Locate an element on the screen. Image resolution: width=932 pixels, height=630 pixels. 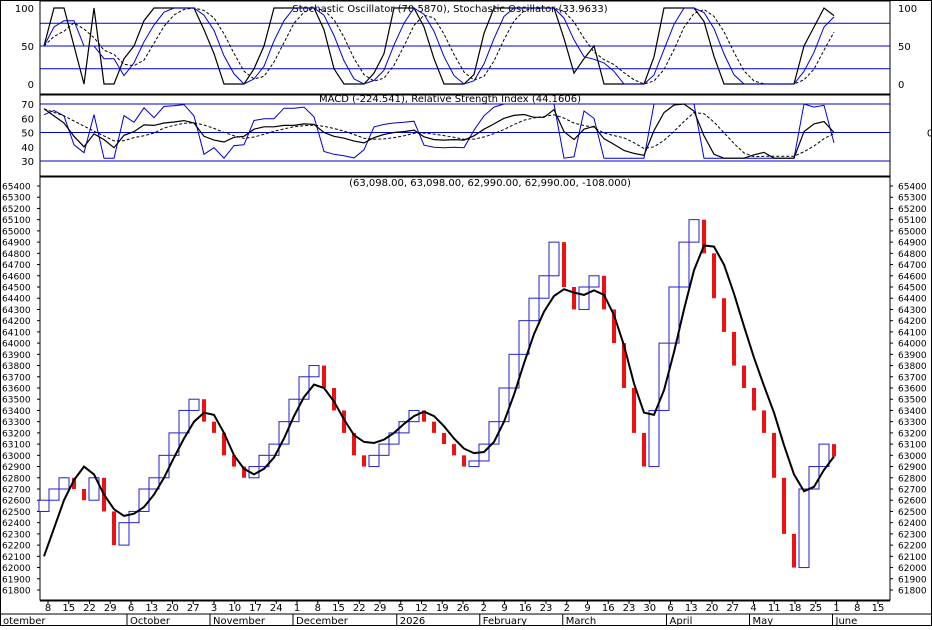
x-month-label: June is located at coordinates (846, 621).